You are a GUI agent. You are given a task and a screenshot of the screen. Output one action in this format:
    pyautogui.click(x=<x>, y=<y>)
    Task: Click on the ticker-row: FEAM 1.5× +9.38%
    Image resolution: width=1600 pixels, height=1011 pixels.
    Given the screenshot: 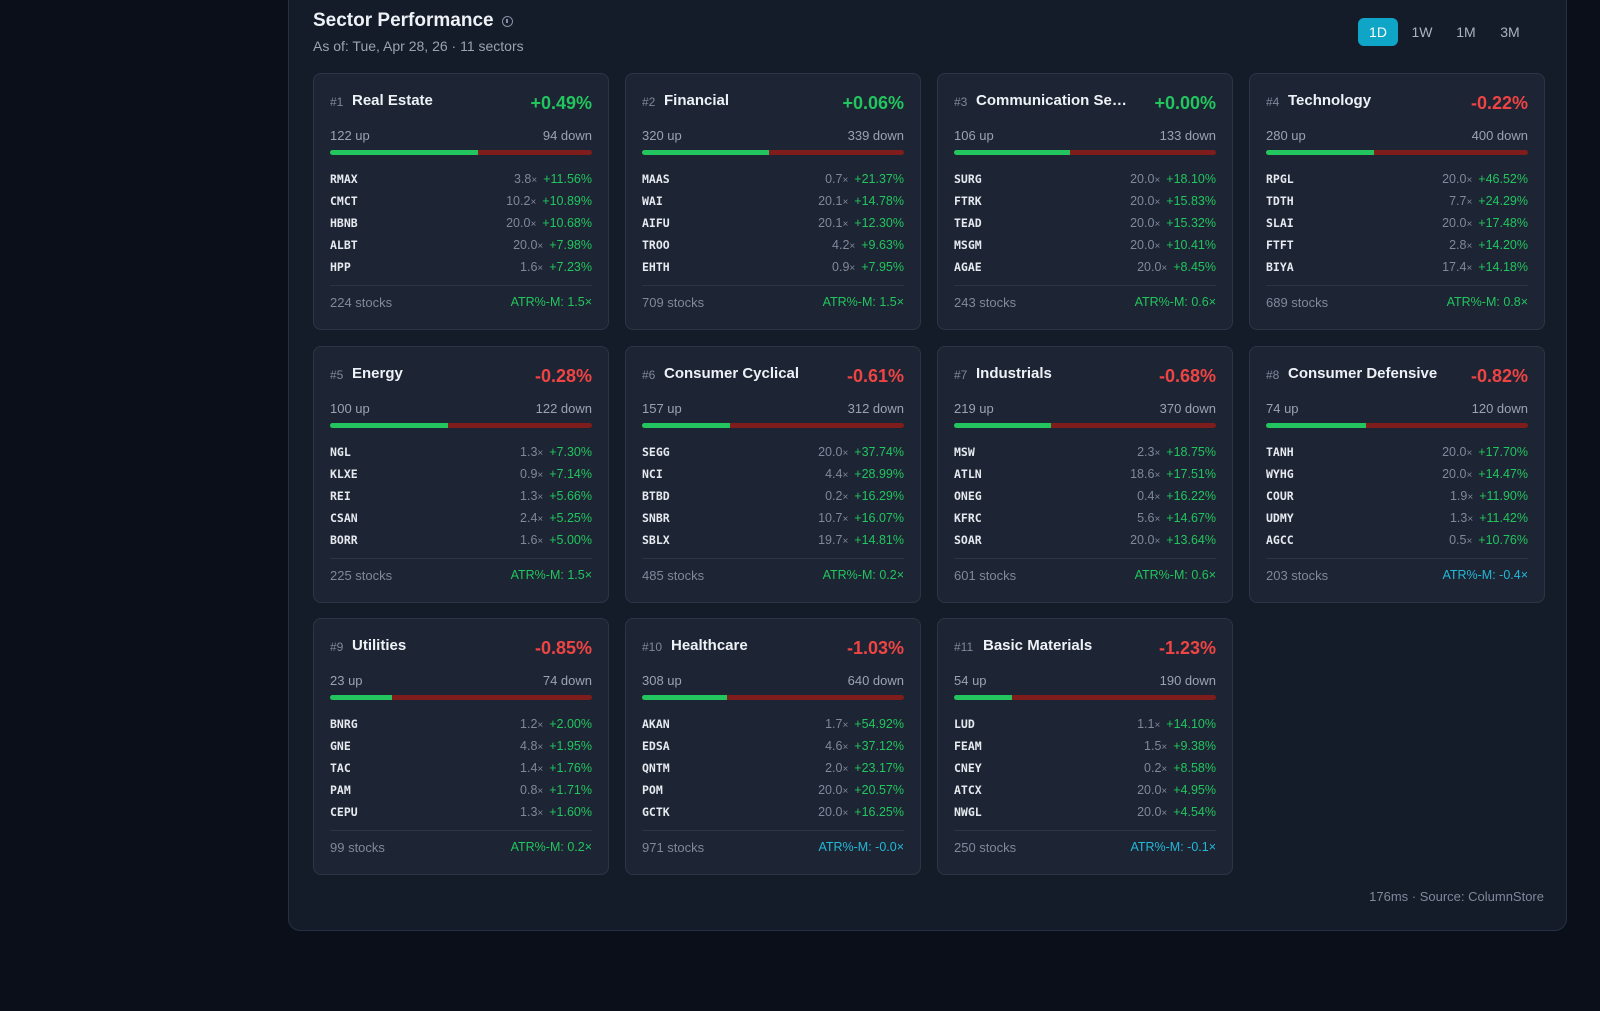 What is the action you would take?
    pyautogui.click(x=1085, y=746)
    